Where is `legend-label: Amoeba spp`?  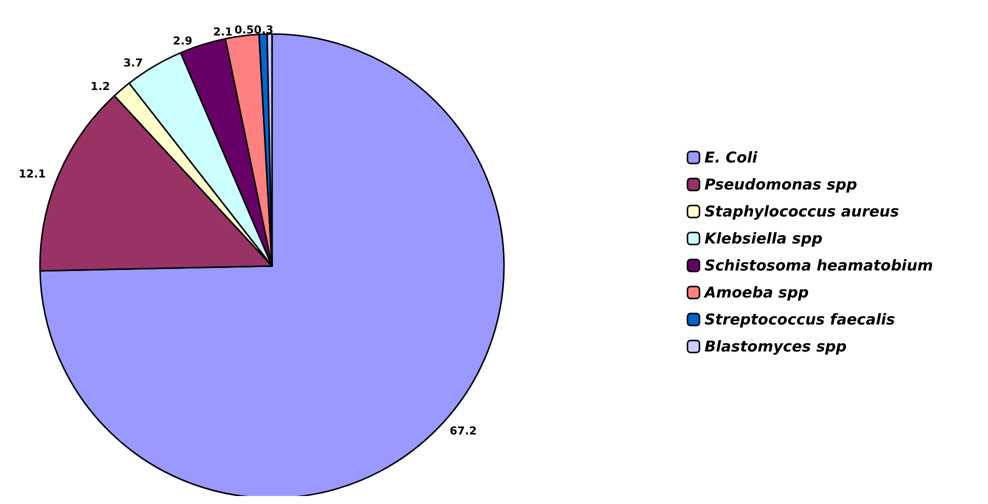
legend-label: Amoeba spp is located at coordinates (756, 293).